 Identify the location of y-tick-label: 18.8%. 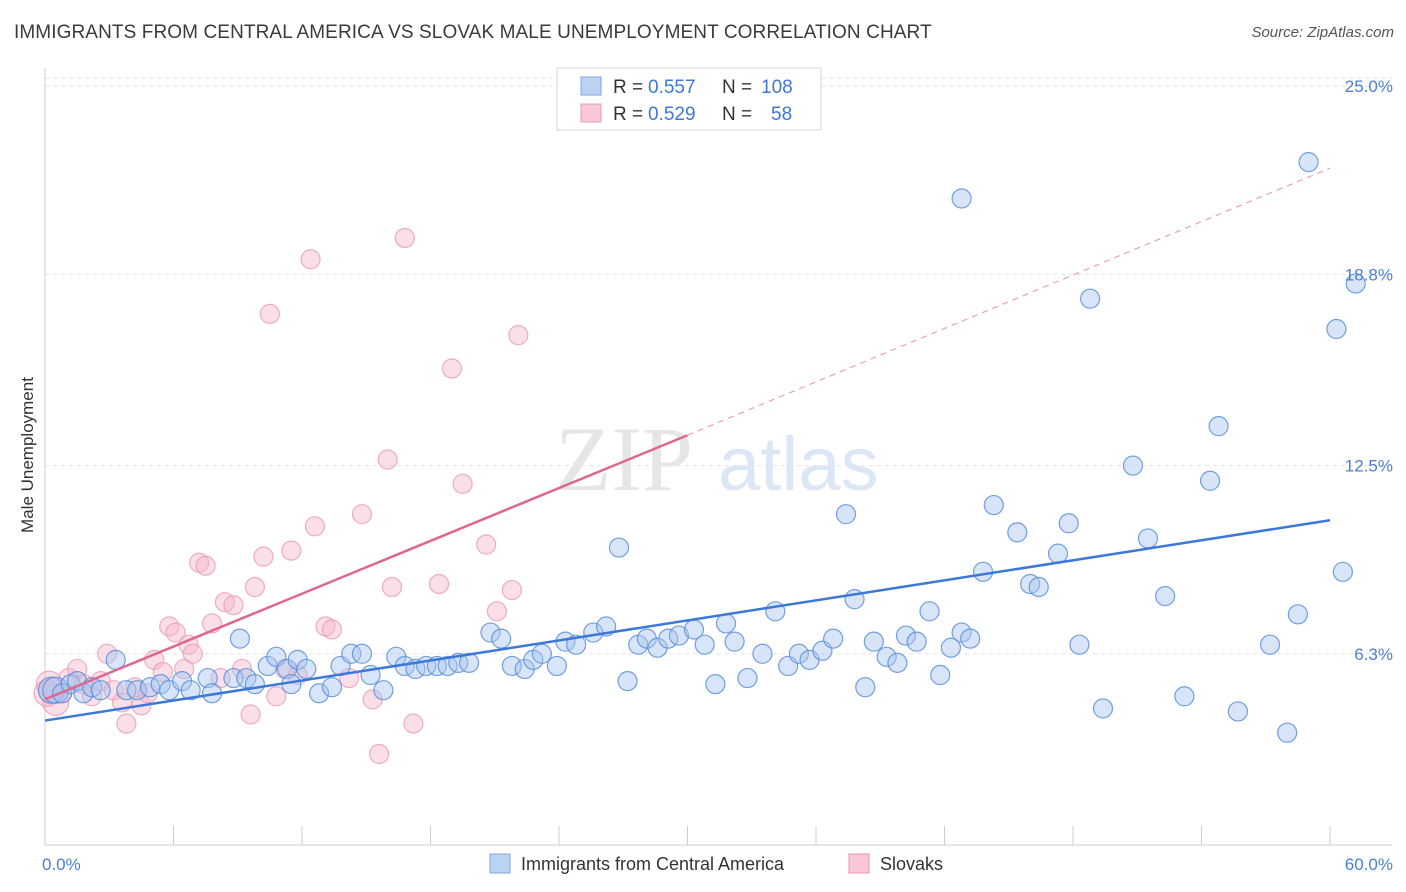
(1369, 274).